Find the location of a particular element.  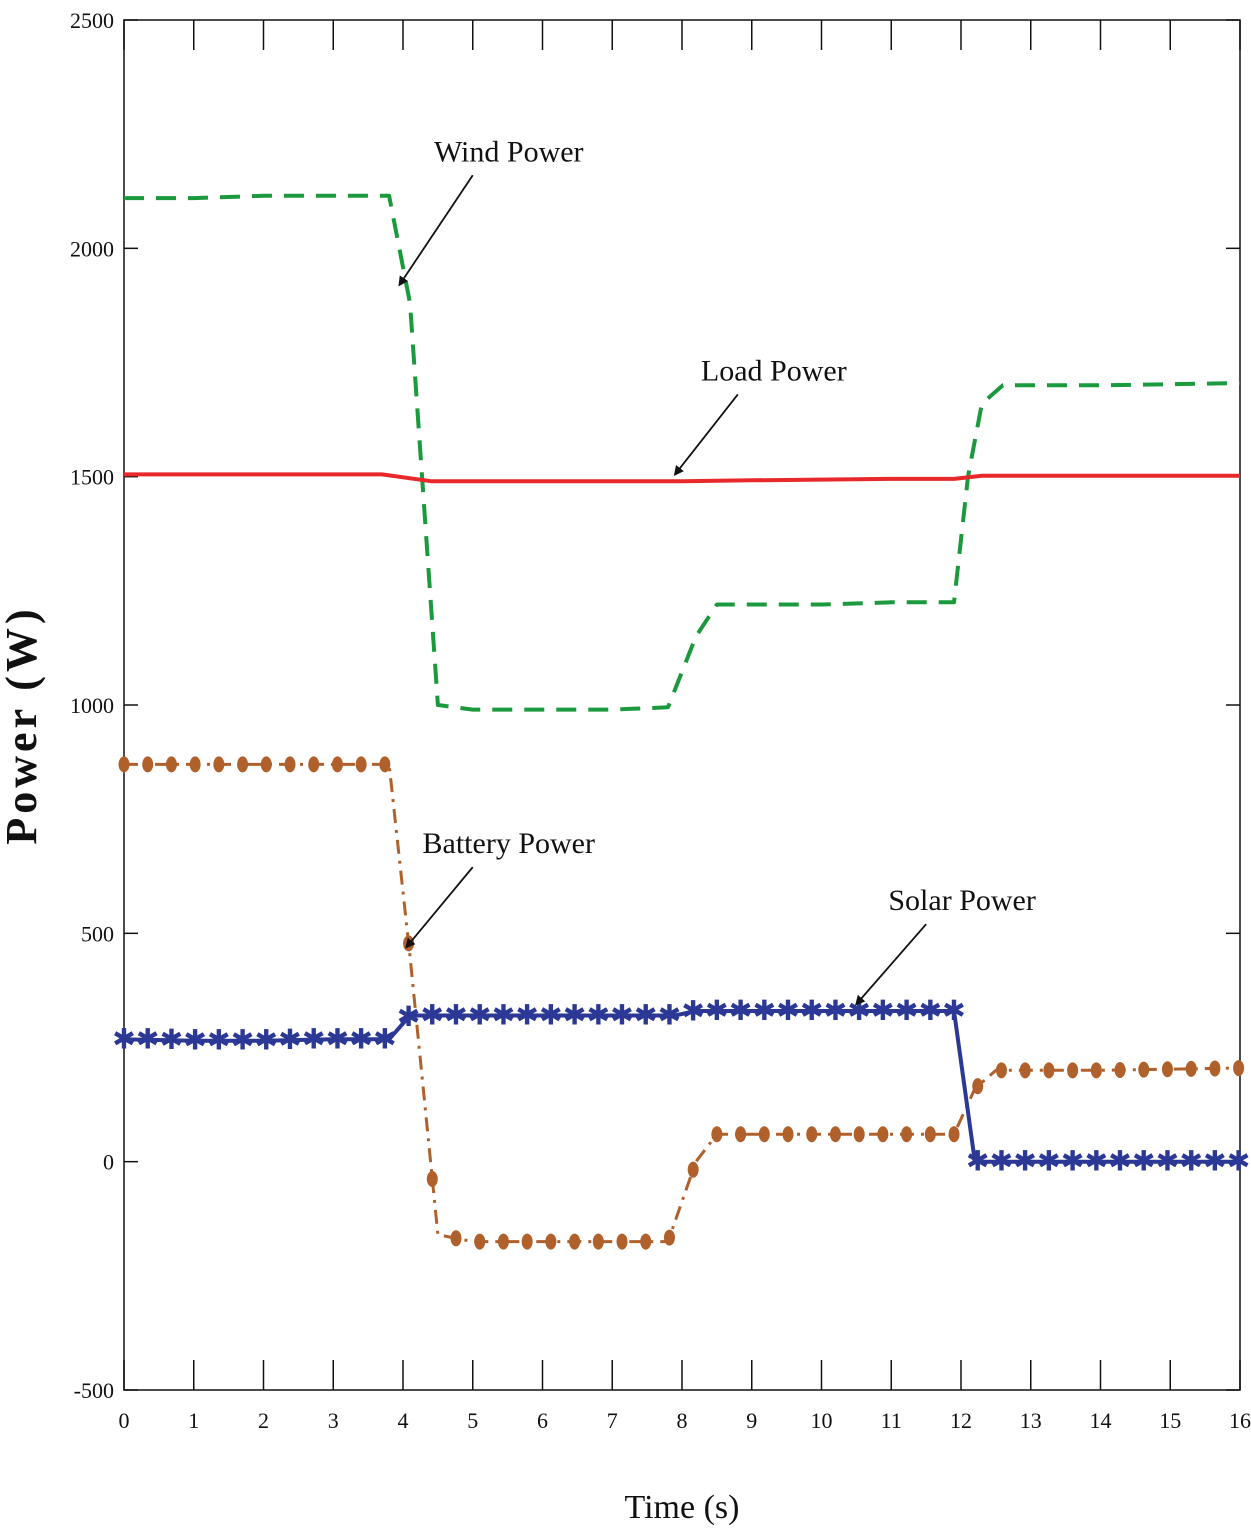

line-load-power is located at coordinates (682, 478).